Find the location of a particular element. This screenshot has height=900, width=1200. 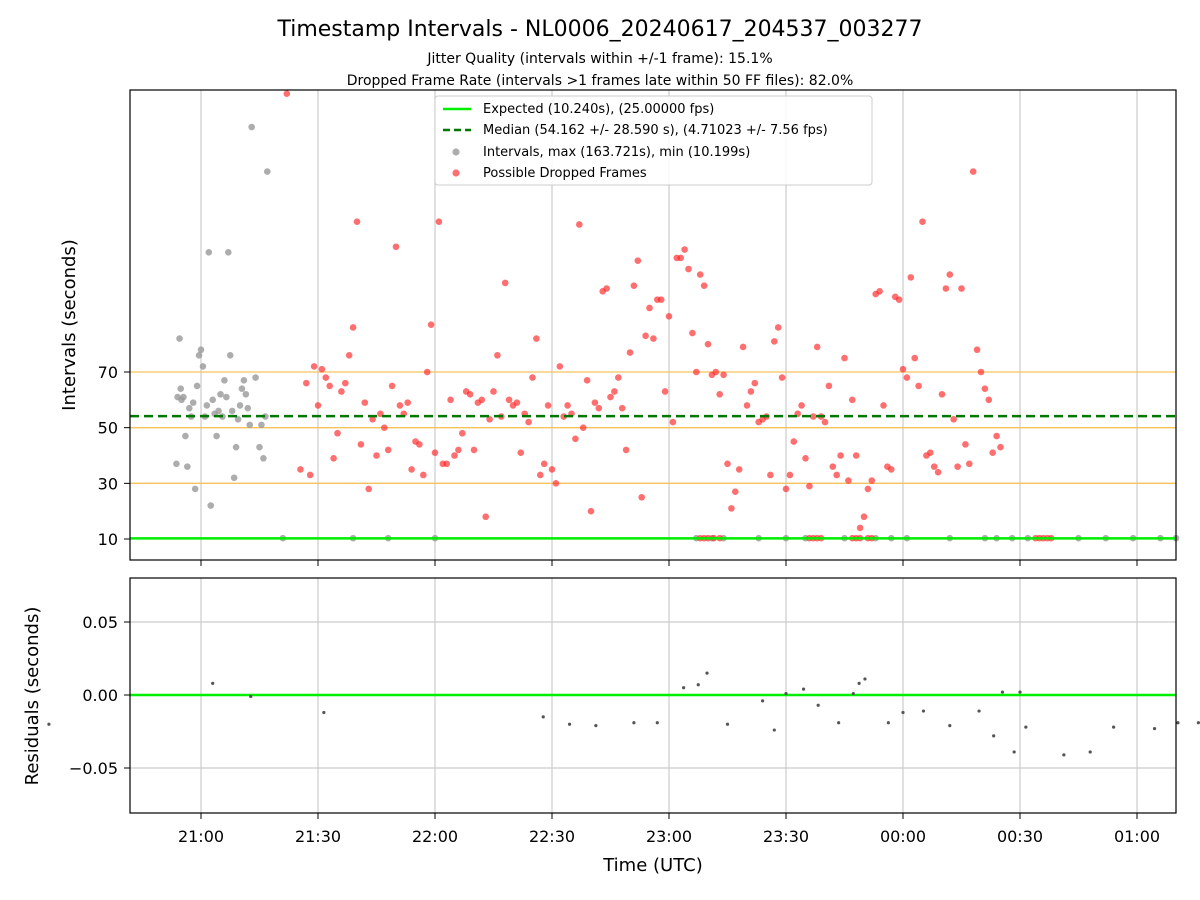

legend-expected-label: Expected (10.240s), (25.00000 fps) is located at coordinates (598, 109).